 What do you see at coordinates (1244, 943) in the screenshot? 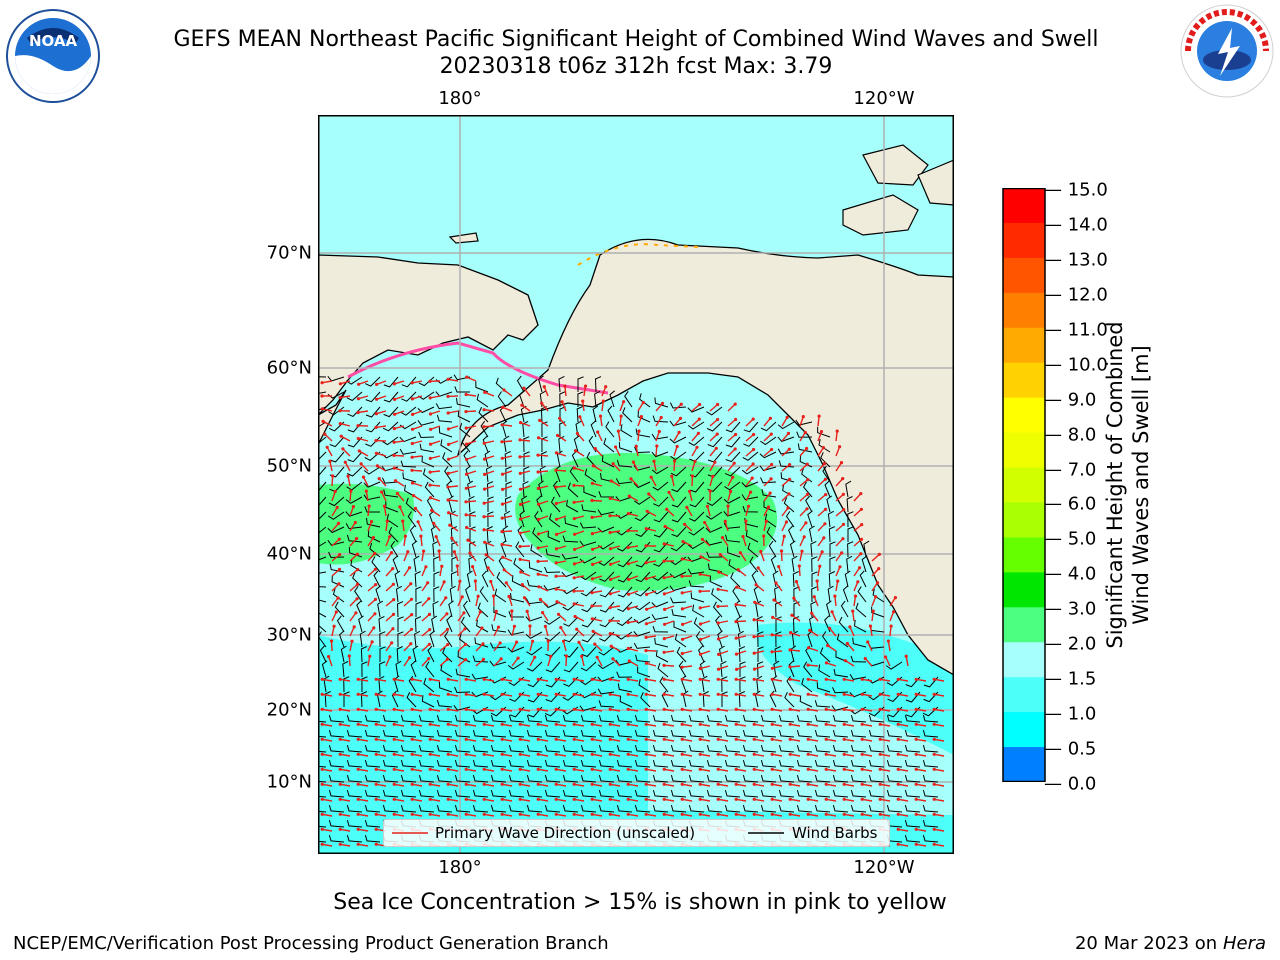
I see `footer-host: Hera` at bounding box center [1244, 943].